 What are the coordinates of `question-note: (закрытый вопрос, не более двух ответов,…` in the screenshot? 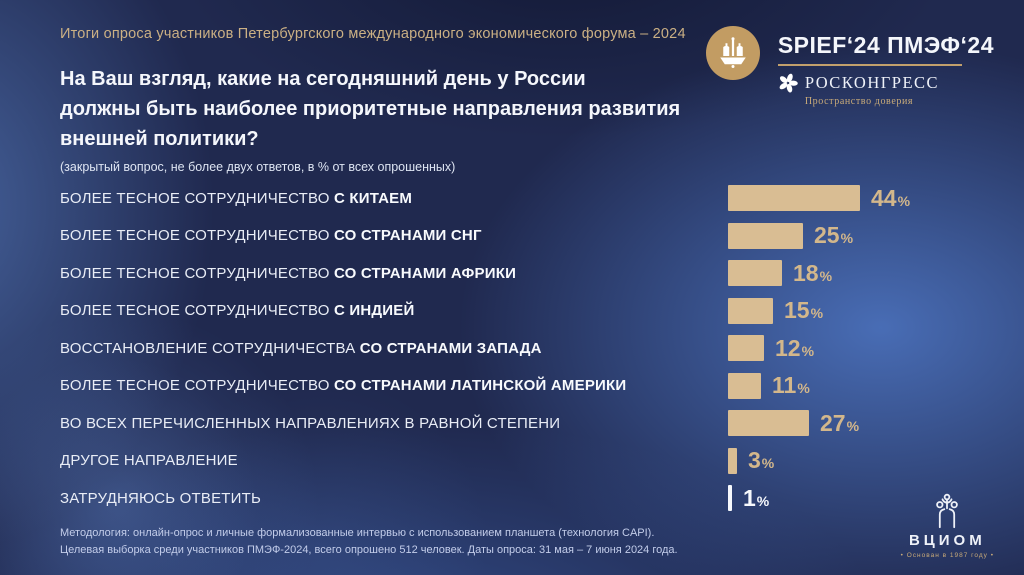 It's located at (258, 167).